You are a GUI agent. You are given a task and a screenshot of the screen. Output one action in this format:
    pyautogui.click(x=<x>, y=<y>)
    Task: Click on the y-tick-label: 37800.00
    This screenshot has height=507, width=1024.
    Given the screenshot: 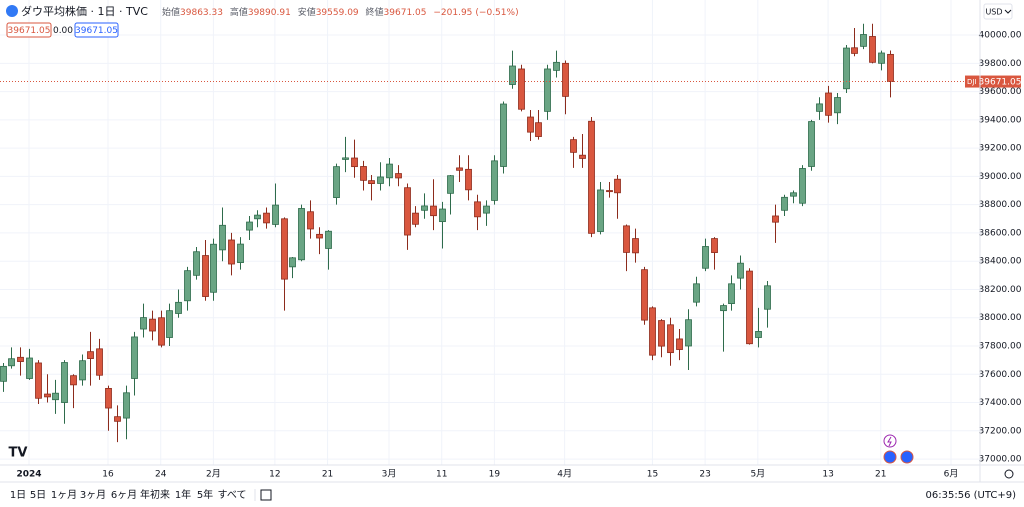 What is the action you would take?
    pyautogui.click(x=1000, y=346)
    